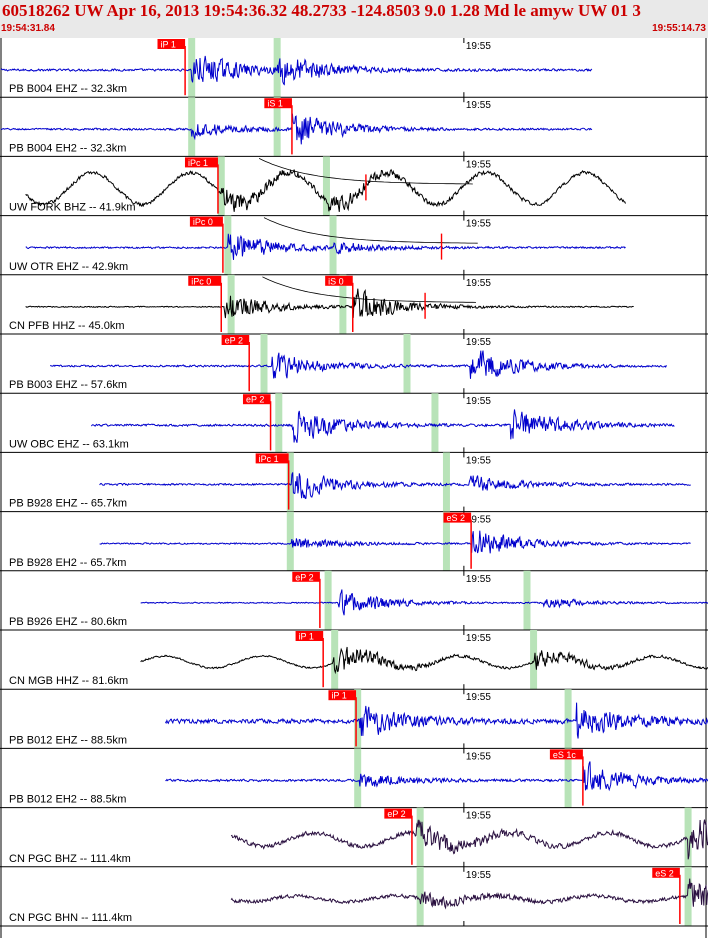 Image resolution: width=708 pixels, height=938 pixels. I want to click on station-label: PB B926 EHZ -- 80.6km, so click(68, 622).